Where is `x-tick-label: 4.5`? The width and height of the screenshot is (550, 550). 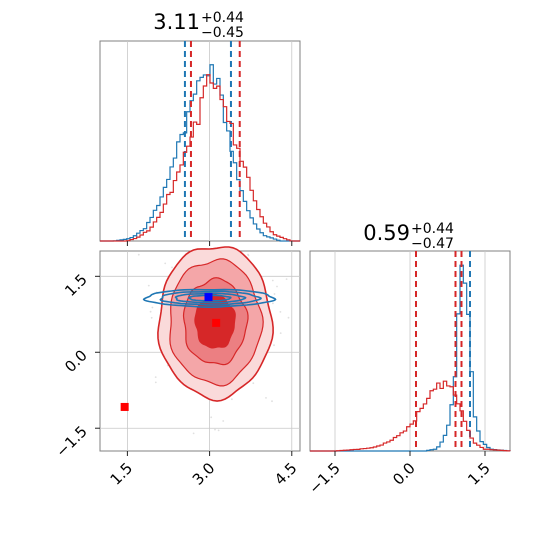 x-tick-label: 4.5 is located at coordinates (286, 474).